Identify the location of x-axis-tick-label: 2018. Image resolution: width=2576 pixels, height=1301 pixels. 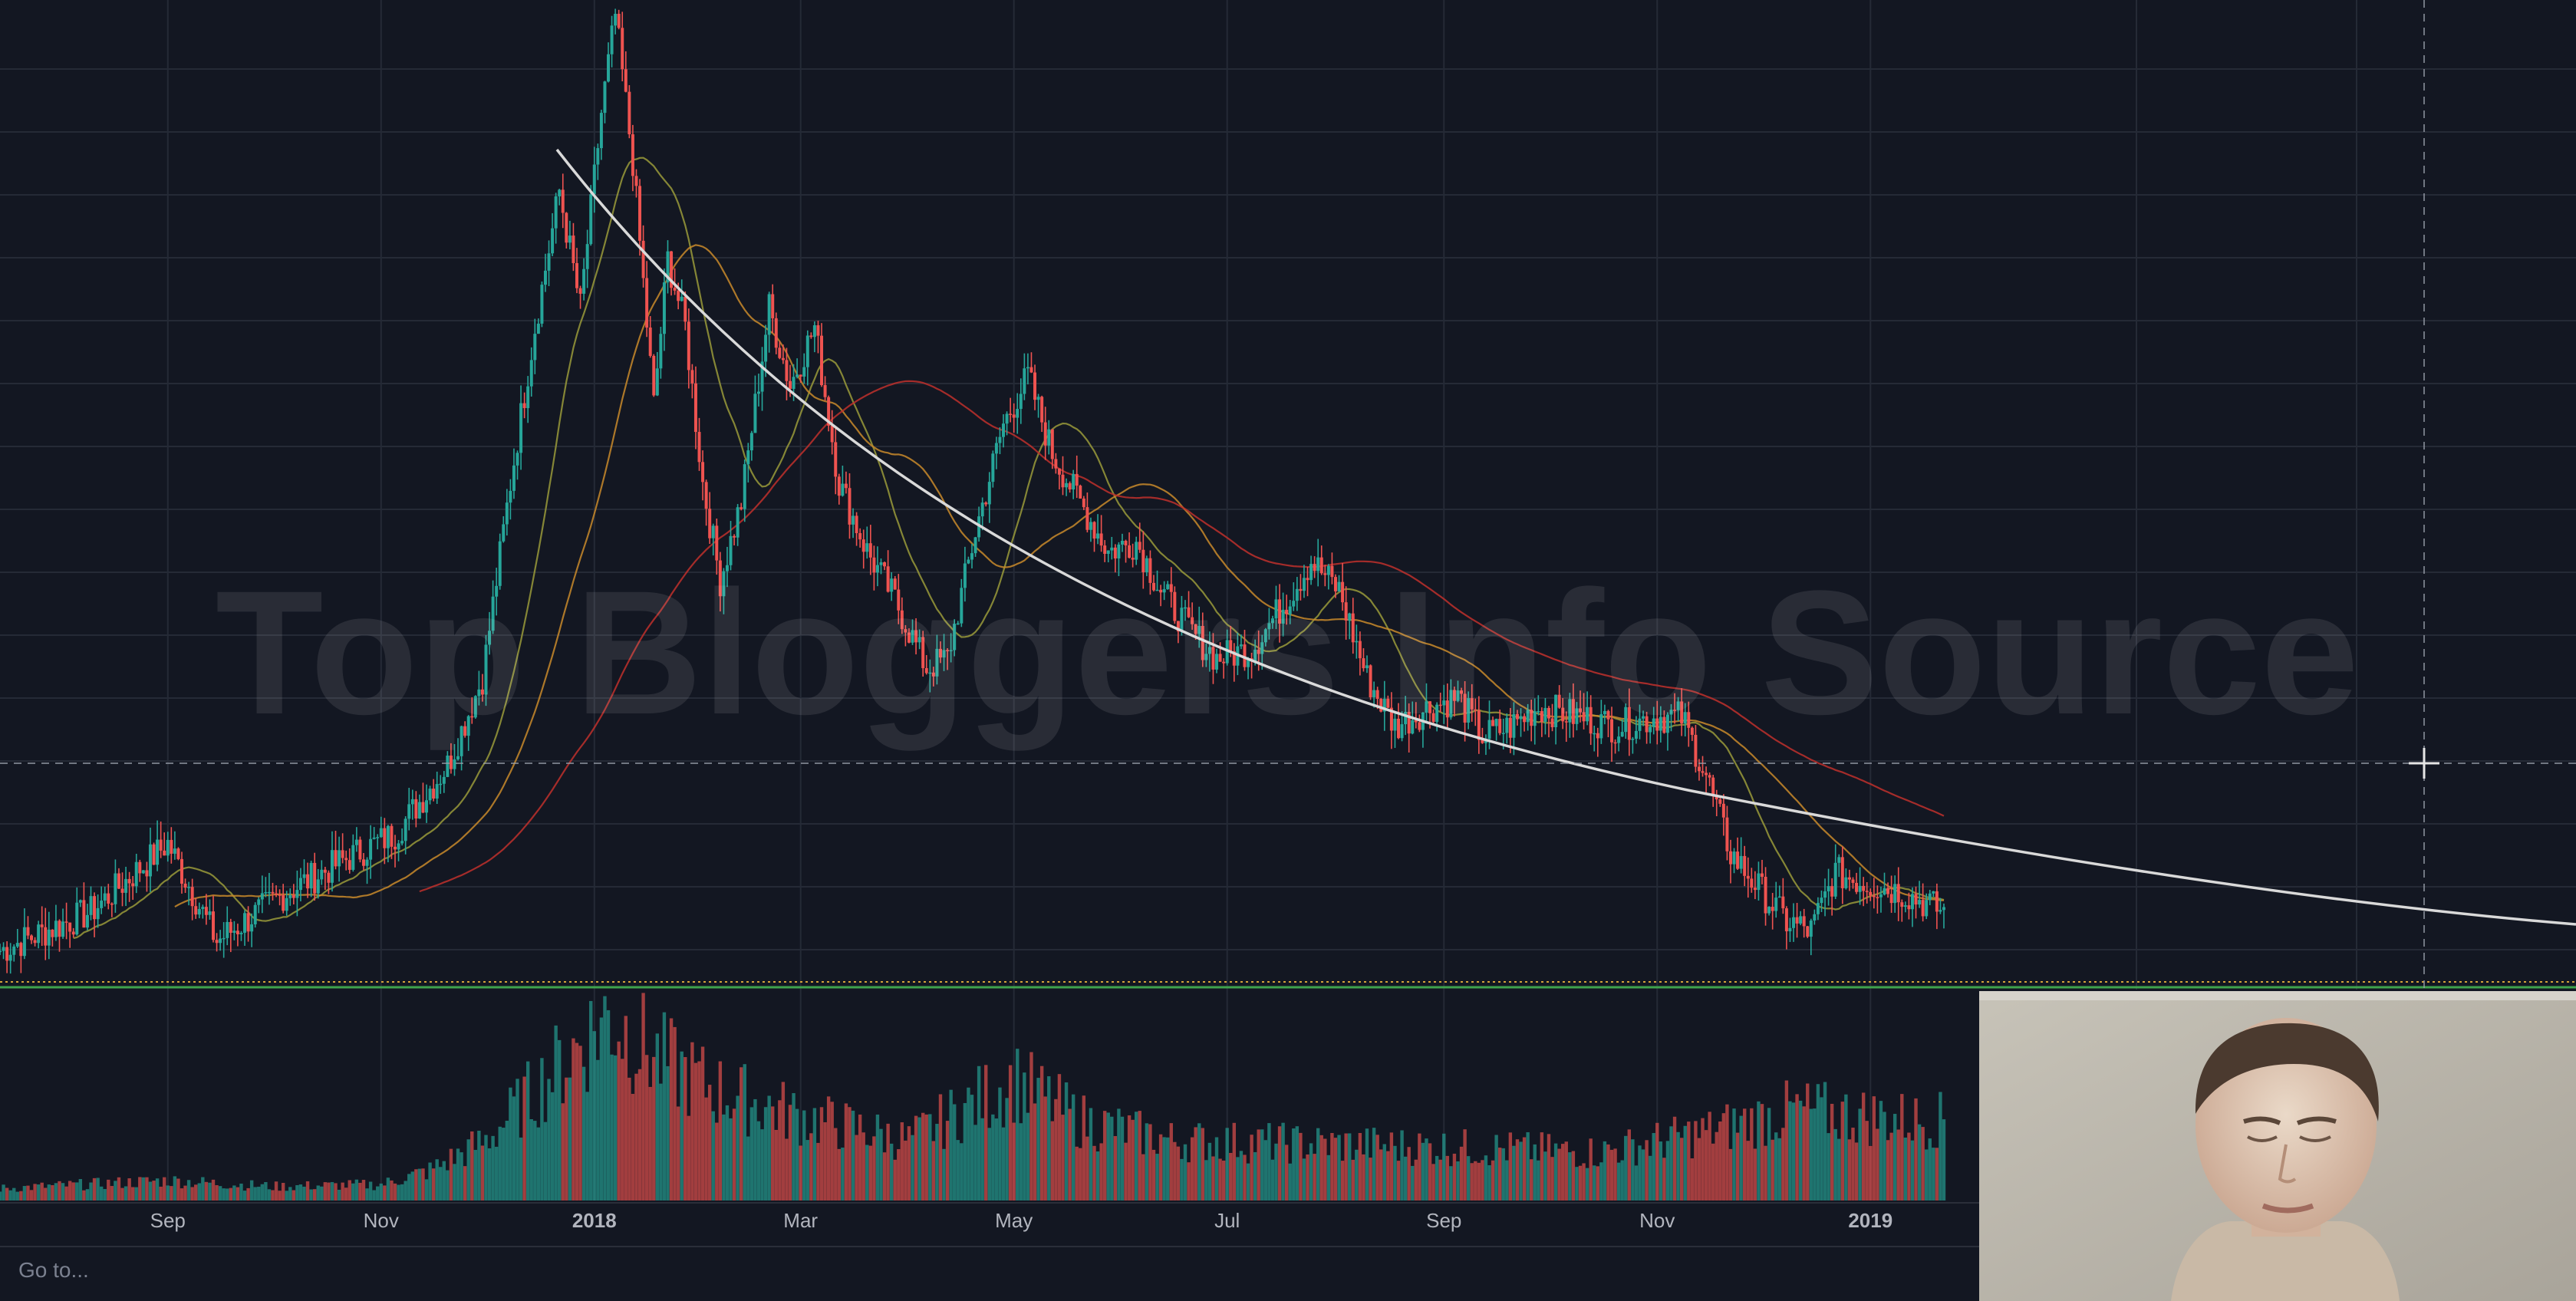
(594, 1220).